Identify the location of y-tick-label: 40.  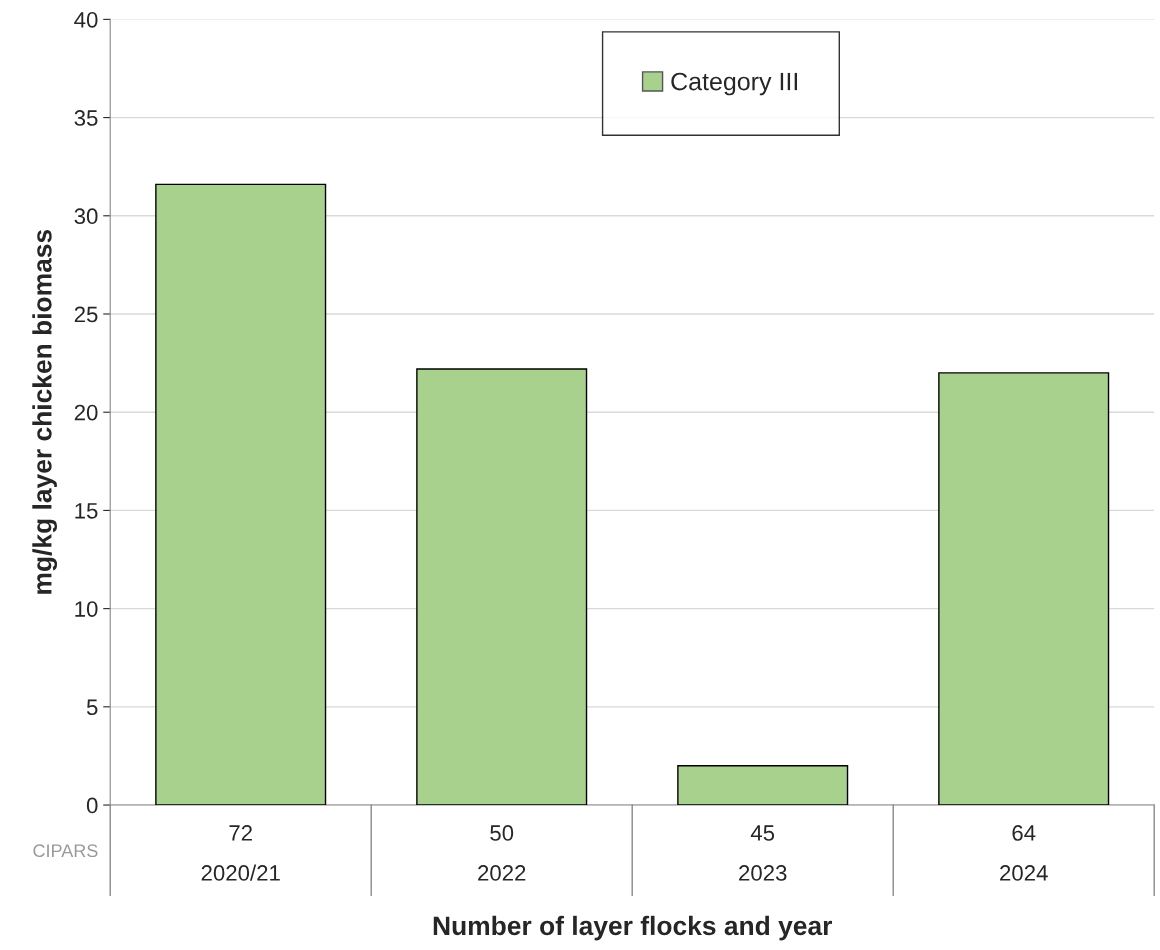
(86, 19).